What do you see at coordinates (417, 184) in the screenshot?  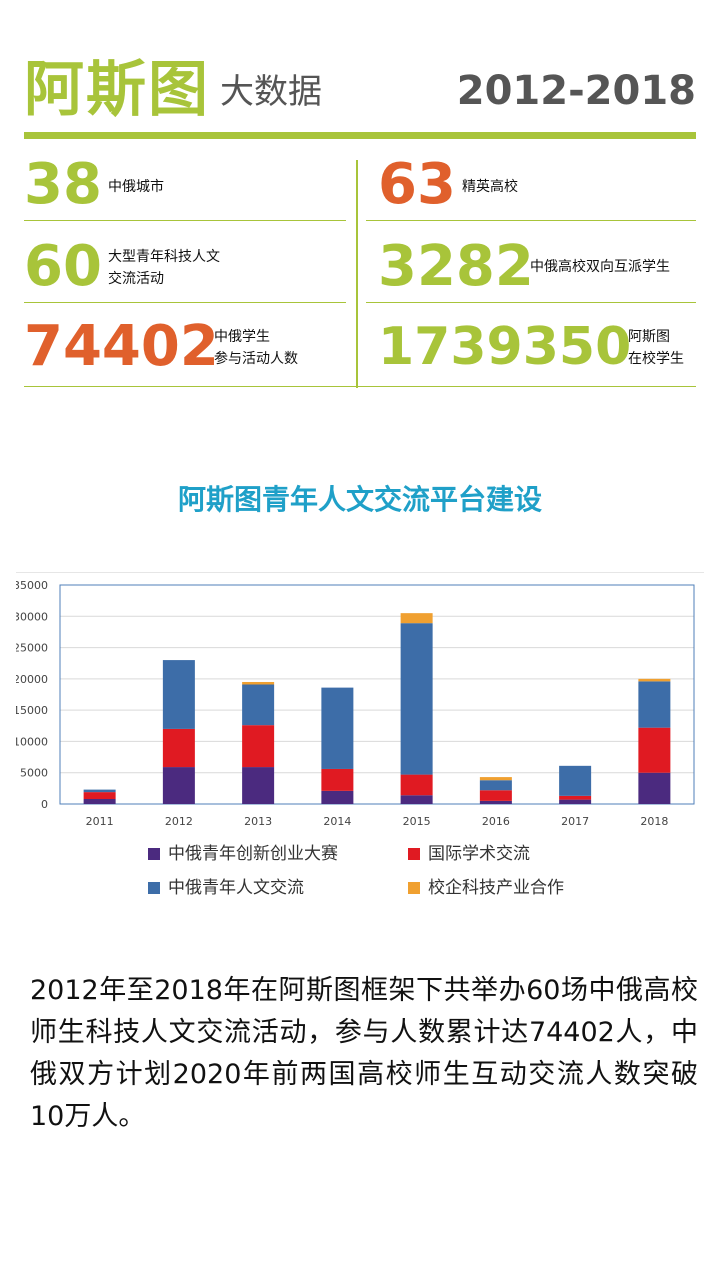 I see `stat-value: 63` at bounding box center [417, 184].